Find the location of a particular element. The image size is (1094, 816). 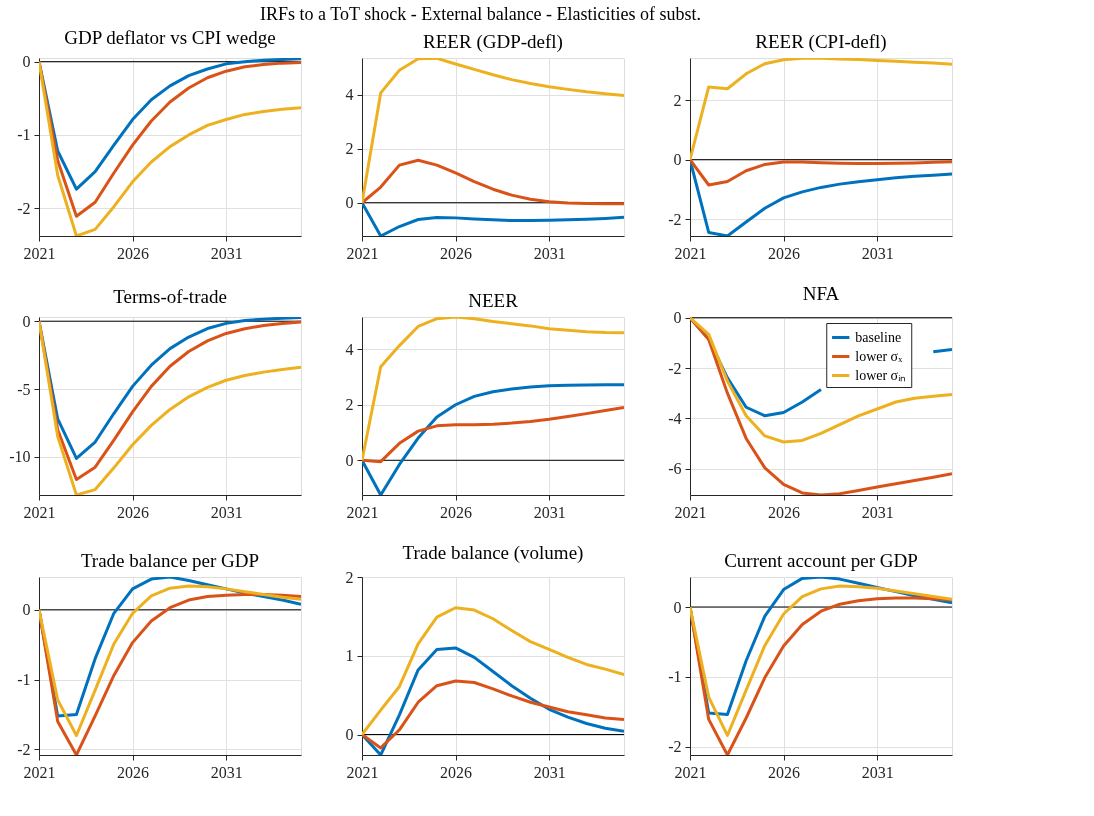

y-tick-label: -5 is located at coordinates (24, 389).